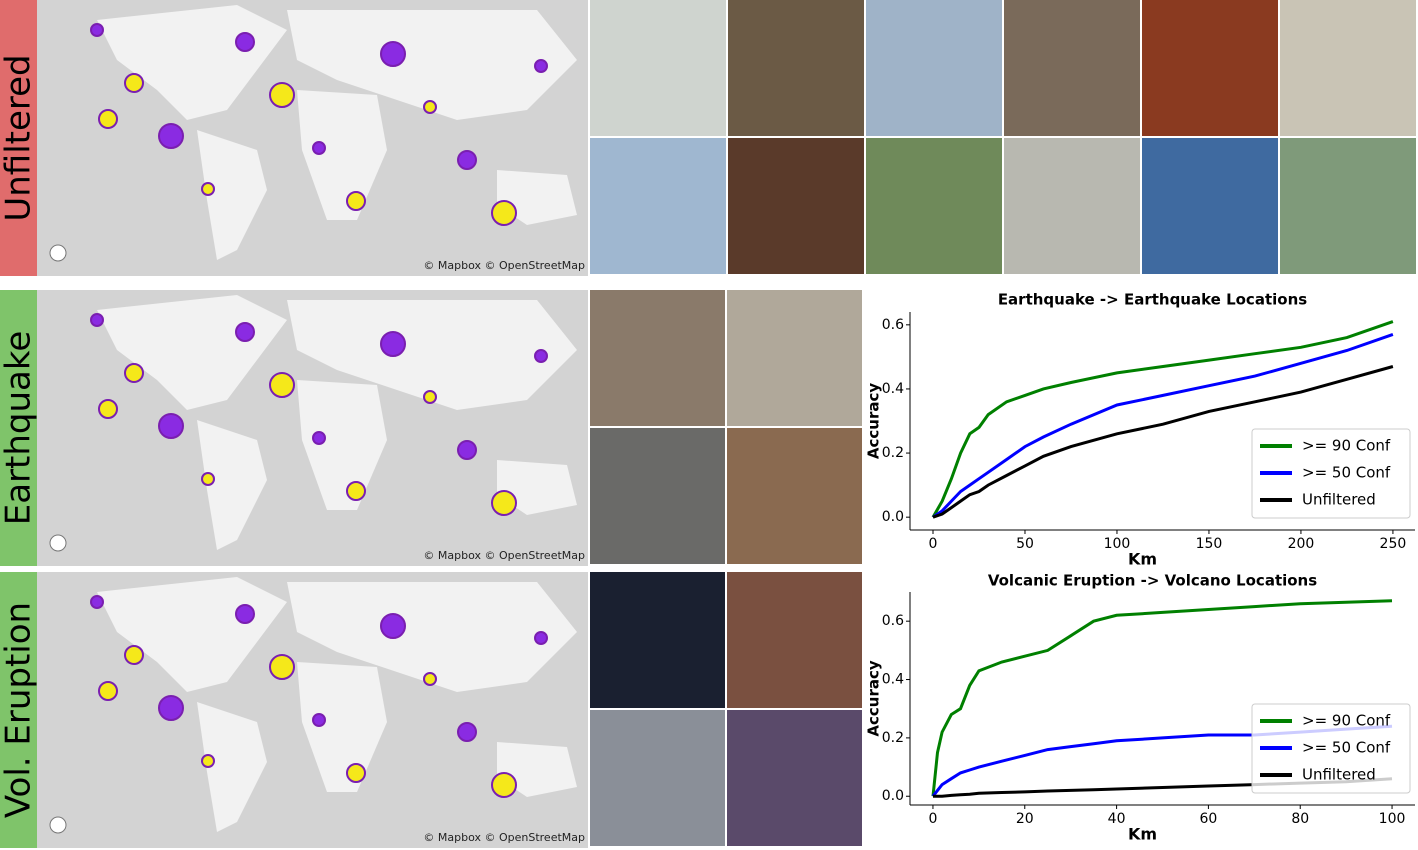  I want to click on x-tick-label: 200, so click(1301, 544).